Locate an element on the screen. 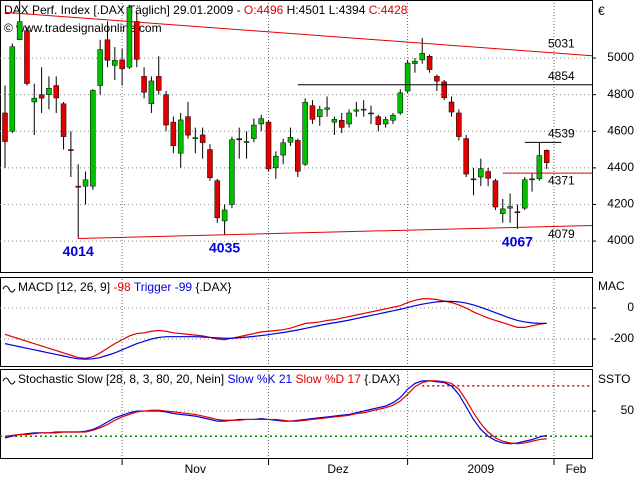 The height and width of the screenshot is (480, 640). trend-label: 4079 is located at coordinates (561, 234).